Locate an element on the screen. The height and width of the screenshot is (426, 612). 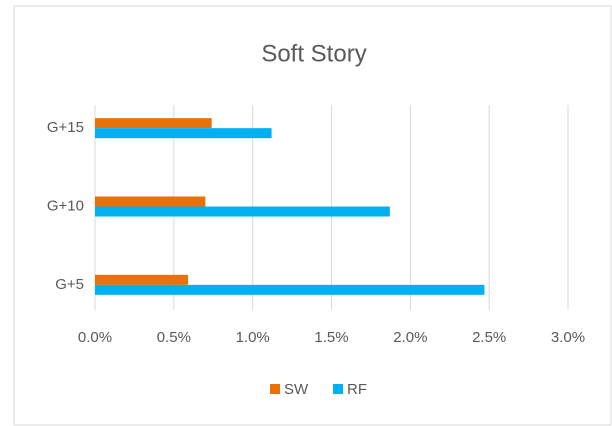
x-tick-label: 2.0% is located at coordinates (410, 337).